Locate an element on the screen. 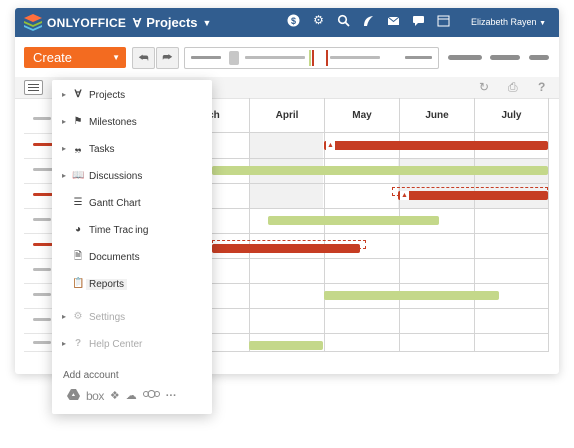  gear-icon: ⚙ is located at coordinates (318, 20).